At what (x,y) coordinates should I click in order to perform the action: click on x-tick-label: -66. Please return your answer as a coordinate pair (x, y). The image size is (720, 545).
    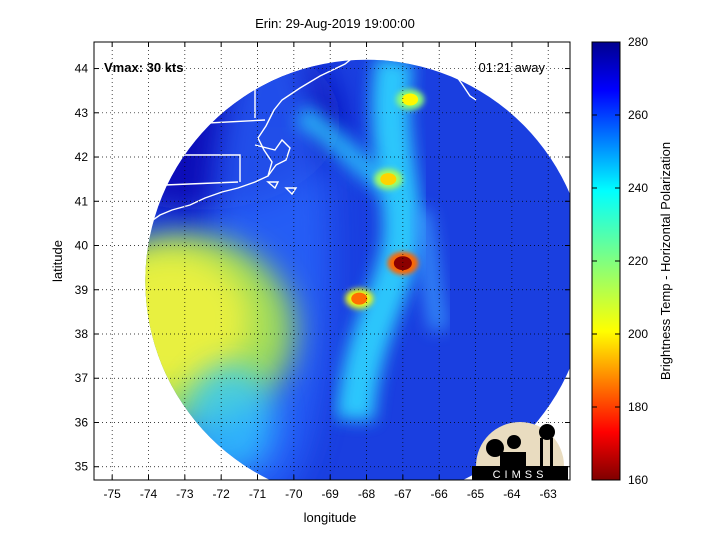
    Looking at the image, I should click on (440, 494).